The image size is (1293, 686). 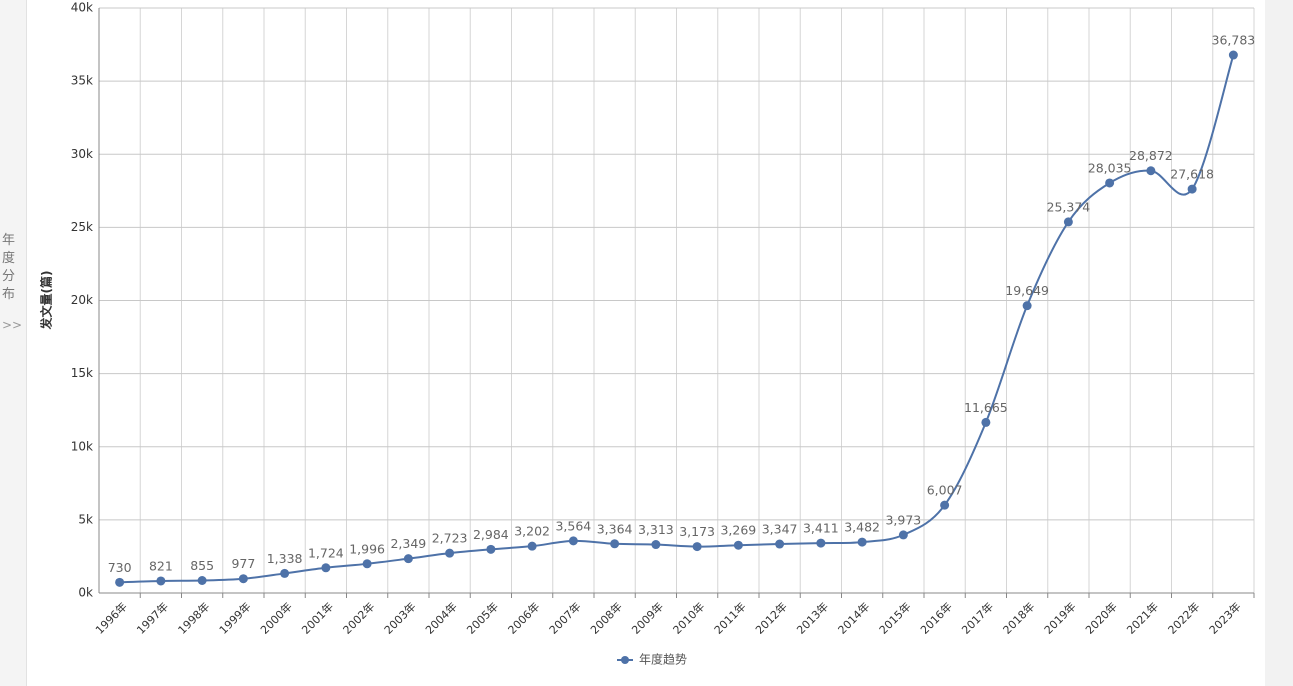 I want to click on value-label: 2,349, so click(x=408, y=543).